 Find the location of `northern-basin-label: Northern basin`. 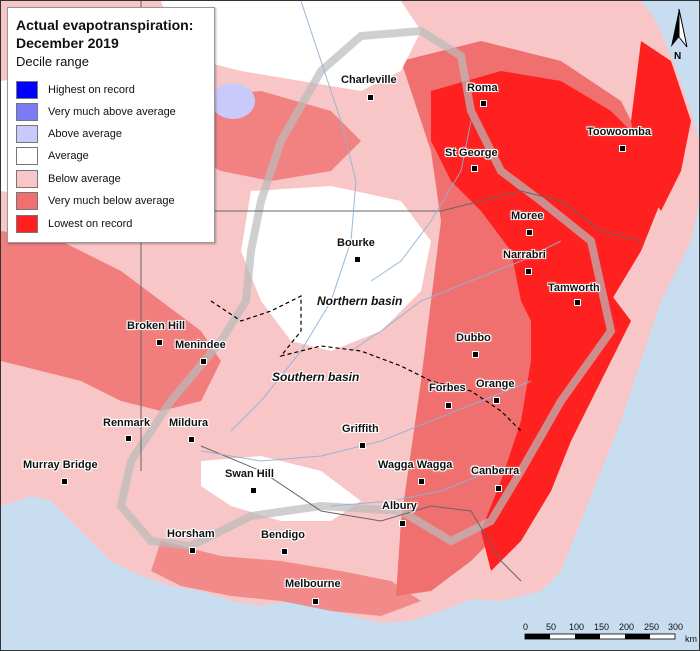

northern-basin-label: Northern basin is located at coordinates (360, 301).